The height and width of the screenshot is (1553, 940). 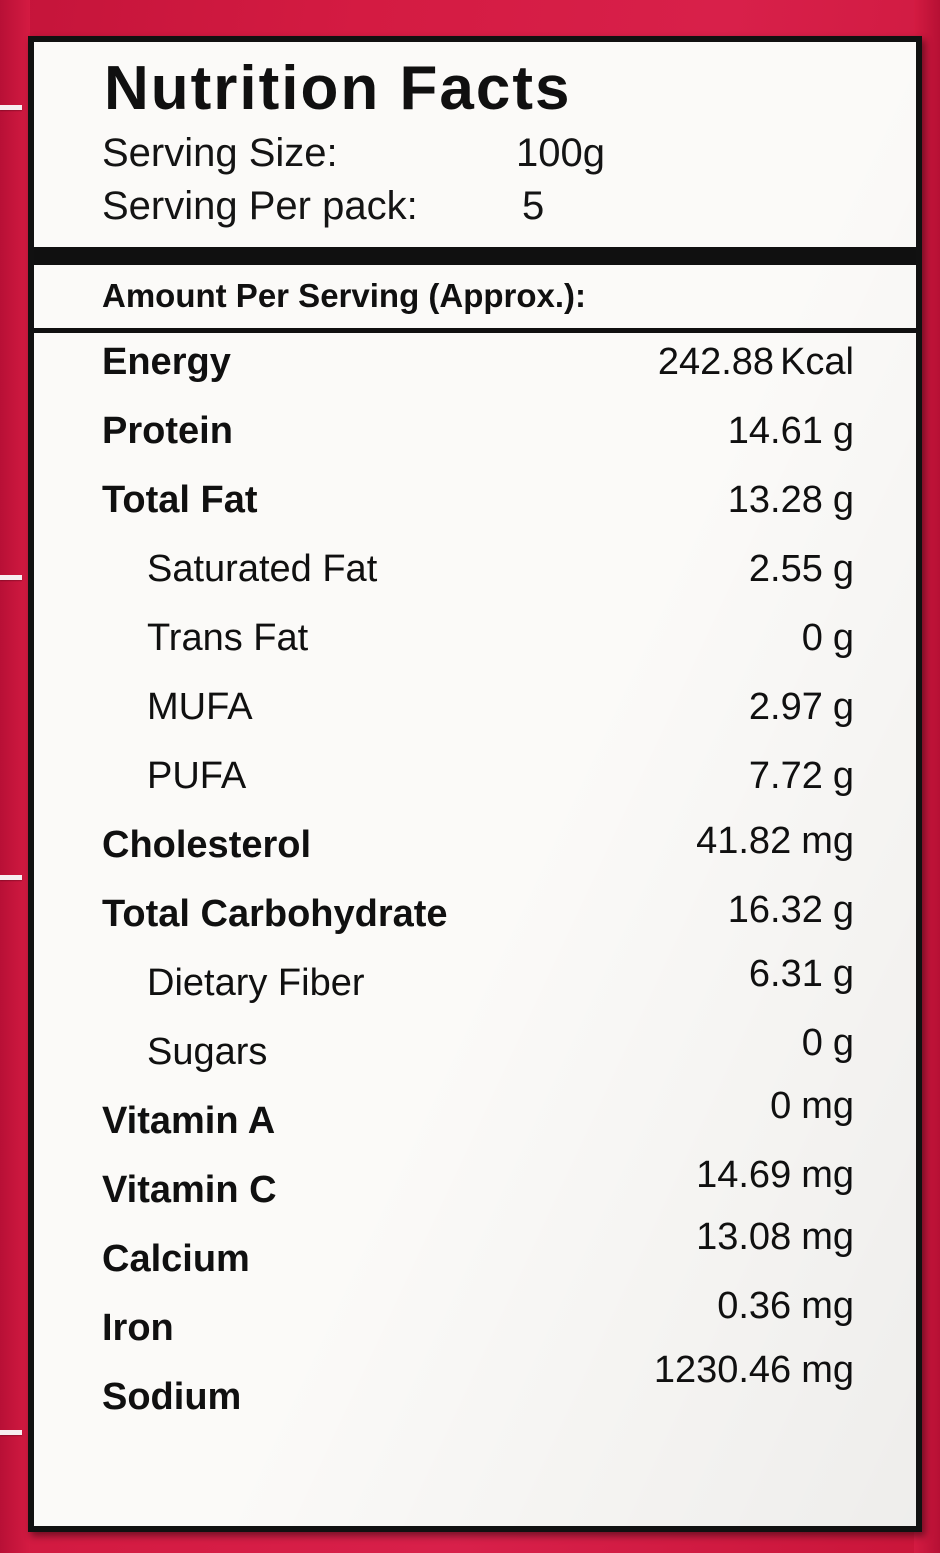 I want to click on nutrient-name: Trans Fat, so click(x=228, y=637).